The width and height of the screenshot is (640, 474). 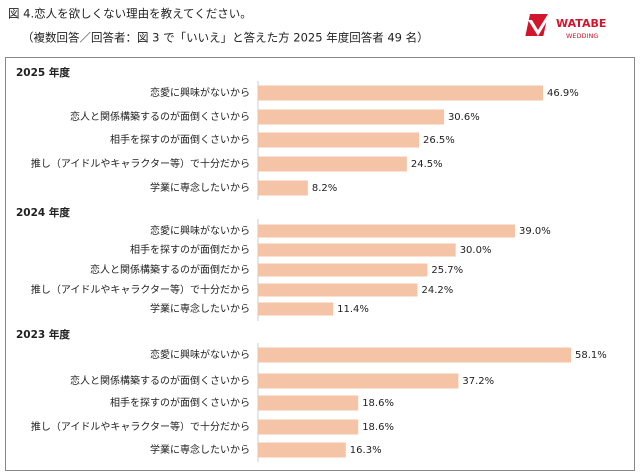 What do you see at coordinates (43, 212) in the screenshot?
I see `panel-title: 2024 年度` at bounding box center [43, 212].